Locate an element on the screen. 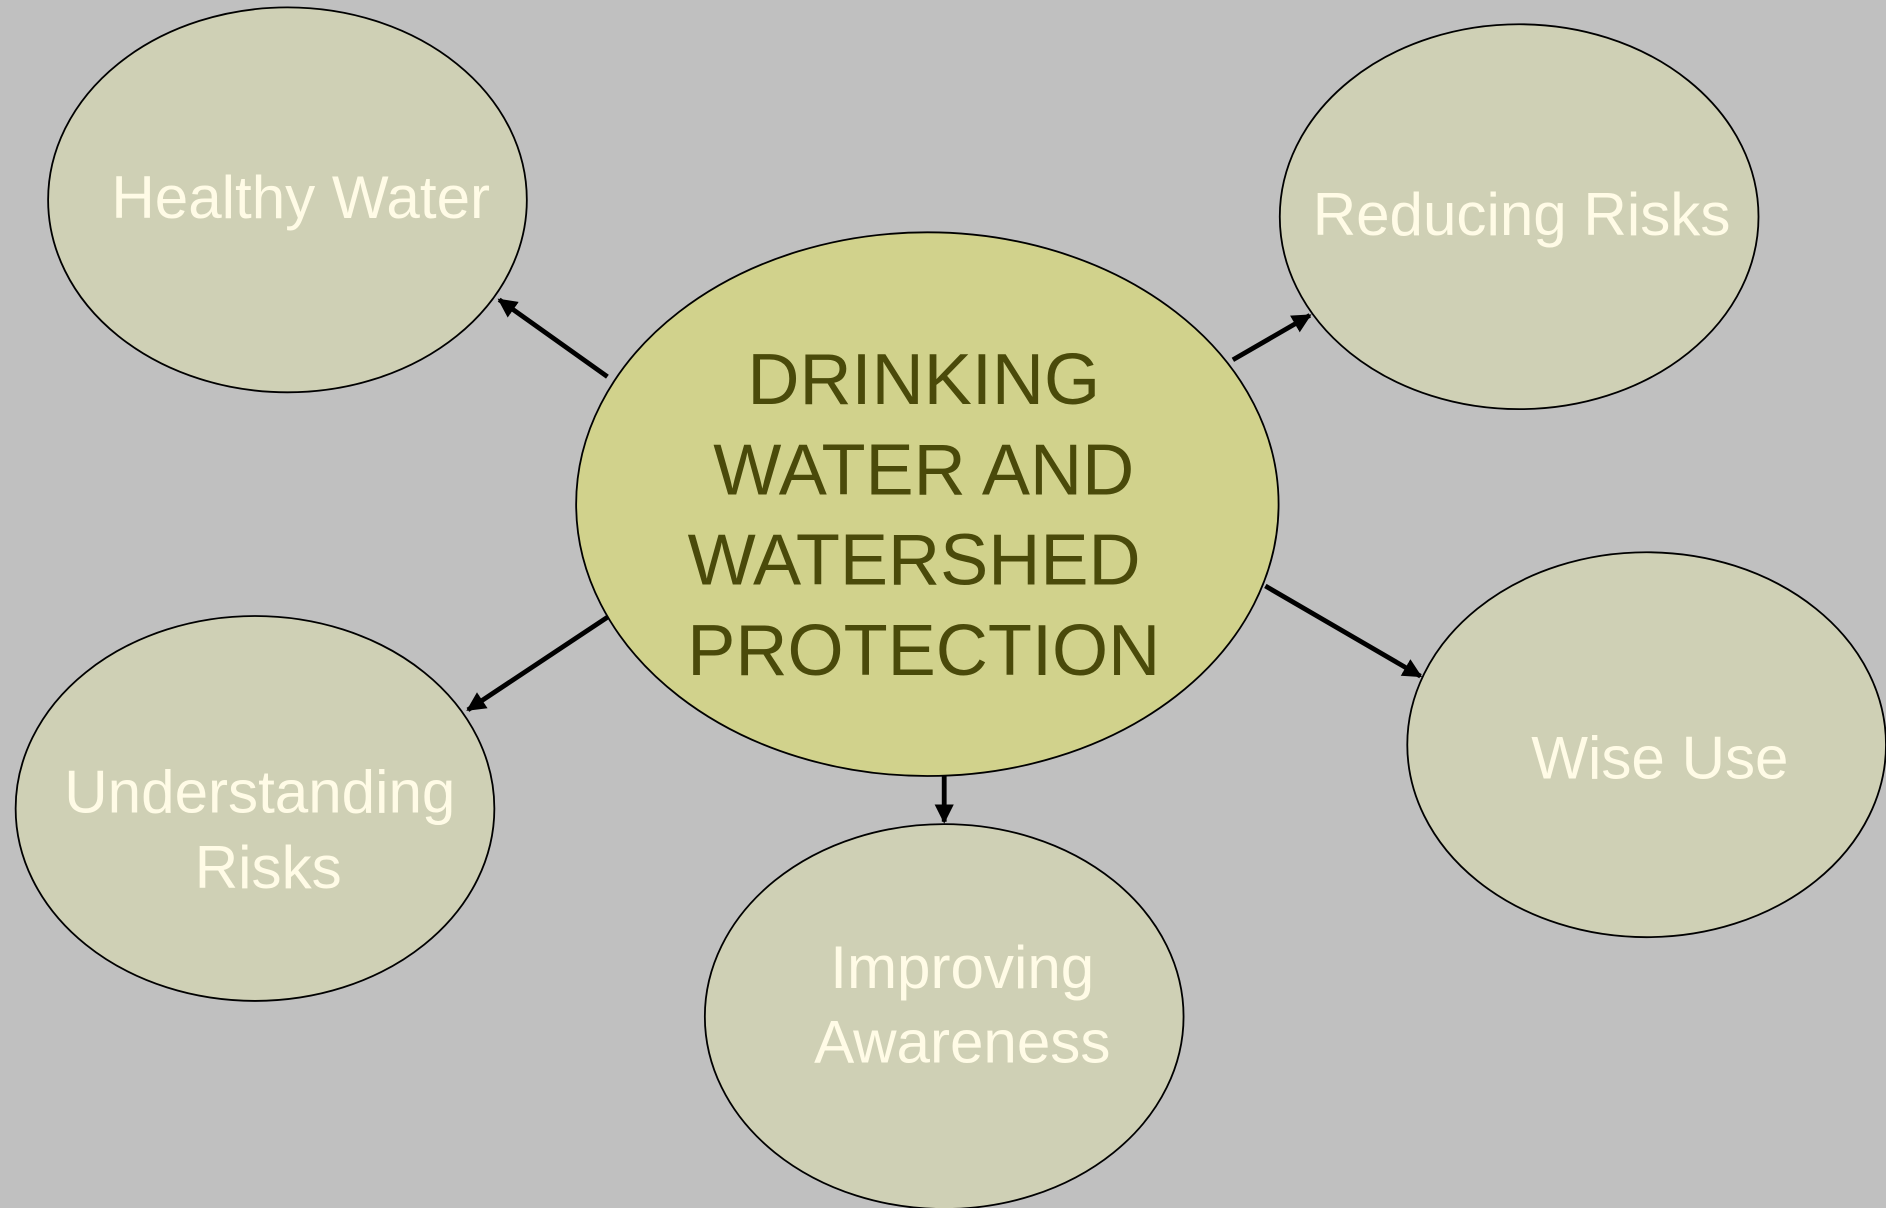  node-label: Healthy Water is located at coordinates (300, 197).